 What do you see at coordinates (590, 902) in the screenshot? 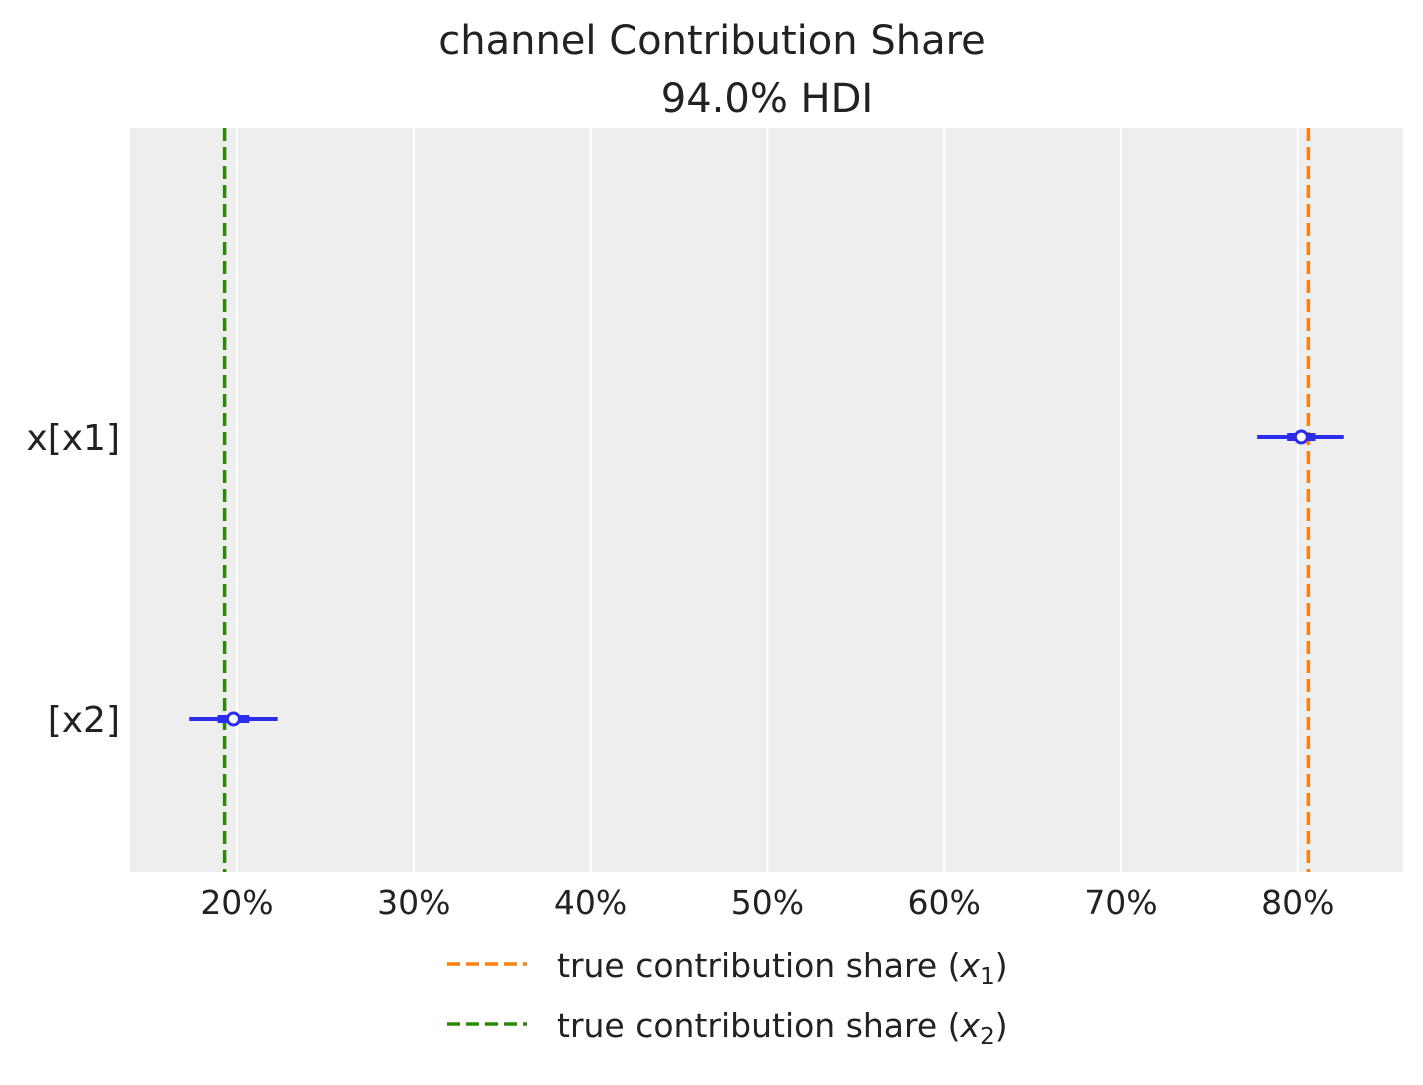
I see `x-tick-label: 40%` at bounding box center [590, 902].